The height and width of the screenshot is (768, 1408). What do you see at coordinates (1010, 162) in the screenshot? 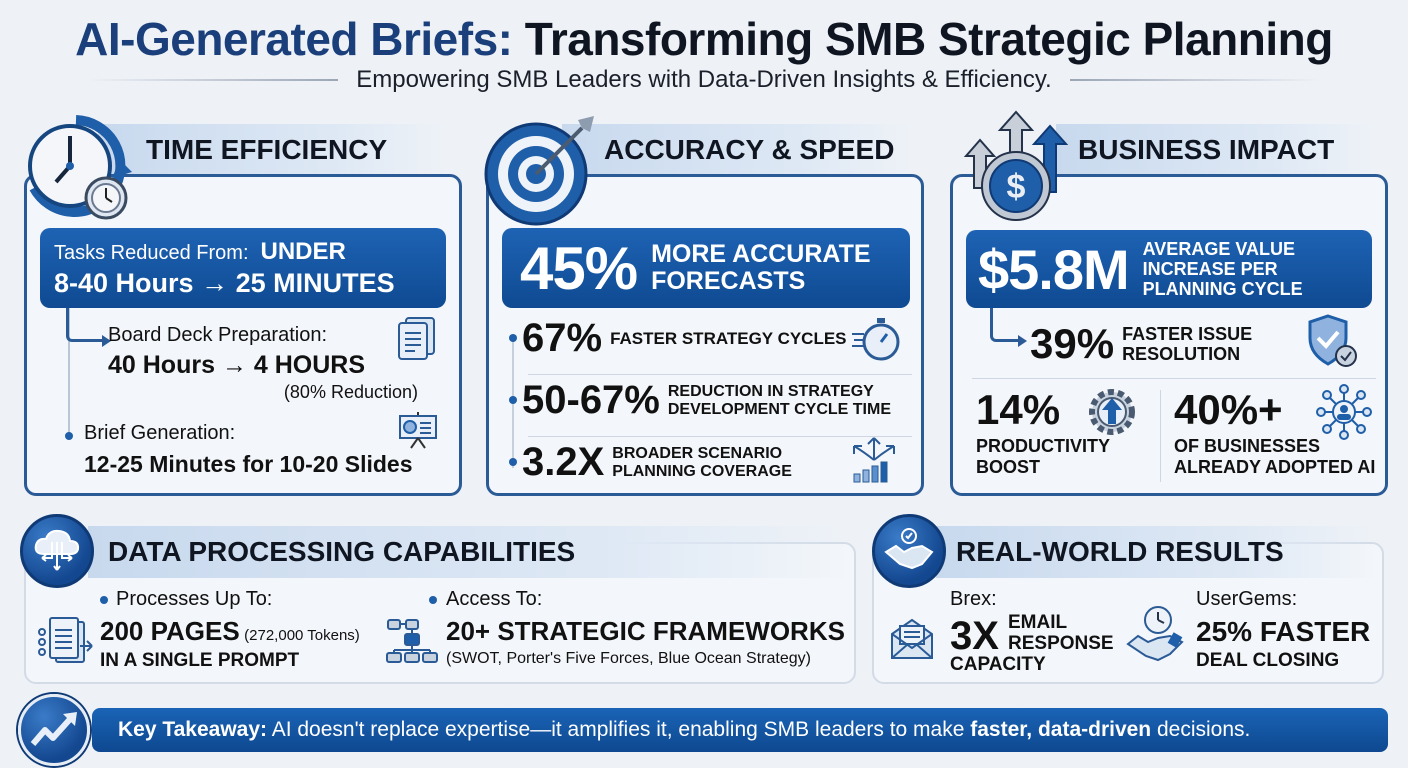
I see `dollar-growth-icon: $` at bounding box center [1010, 162].